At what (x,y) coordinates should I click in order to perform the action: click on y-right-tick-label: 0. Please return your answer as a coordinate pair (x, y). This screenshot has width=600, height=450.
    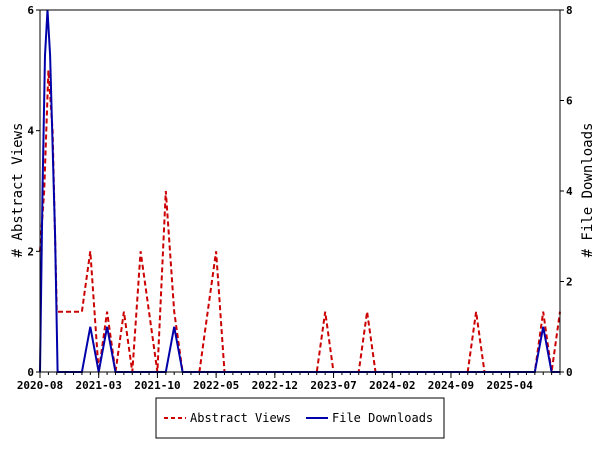
    Looking at the image, I should click on (569, 372).